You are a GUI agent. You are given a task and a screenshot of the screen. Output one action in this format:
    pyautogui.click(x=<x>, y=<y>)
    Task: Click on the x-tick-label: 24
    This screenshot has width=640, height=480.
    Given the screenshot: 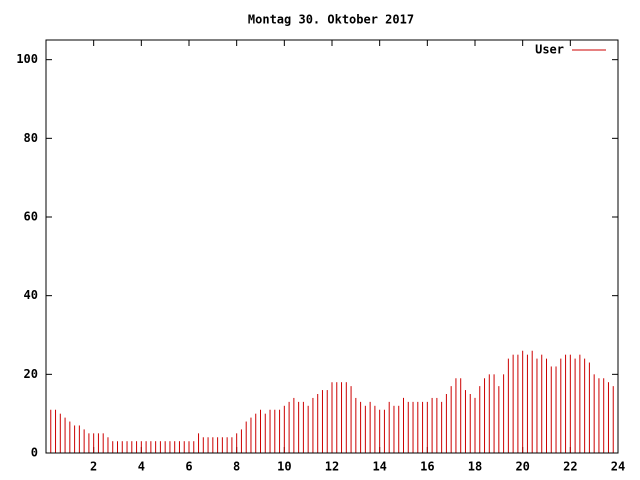 What is the action you would take?
    pyautogui.click(x=618, y=467)
    